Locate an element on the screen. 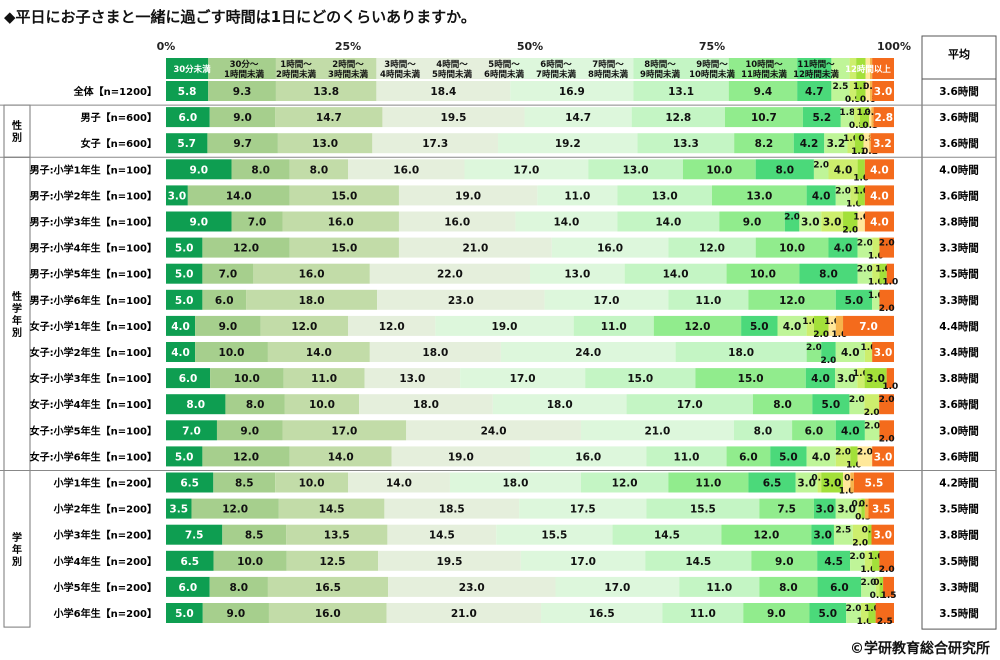 The width and height of the screenshot is (1000, 660). data-label: 0.2 is located at coordinates (870, 152).